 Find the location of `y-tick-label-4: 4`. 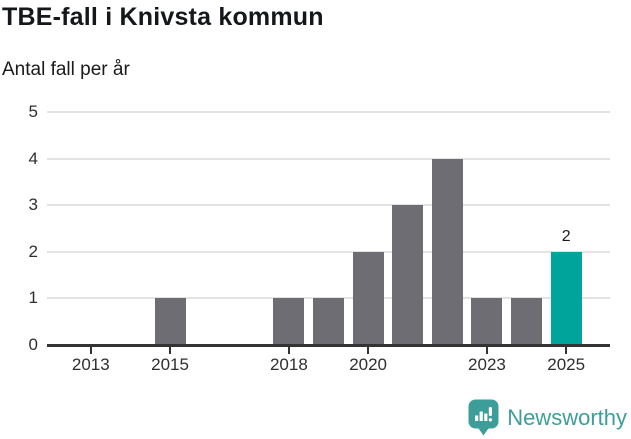

y-tick-label-4: 4 is located at coordinates (33, 158).